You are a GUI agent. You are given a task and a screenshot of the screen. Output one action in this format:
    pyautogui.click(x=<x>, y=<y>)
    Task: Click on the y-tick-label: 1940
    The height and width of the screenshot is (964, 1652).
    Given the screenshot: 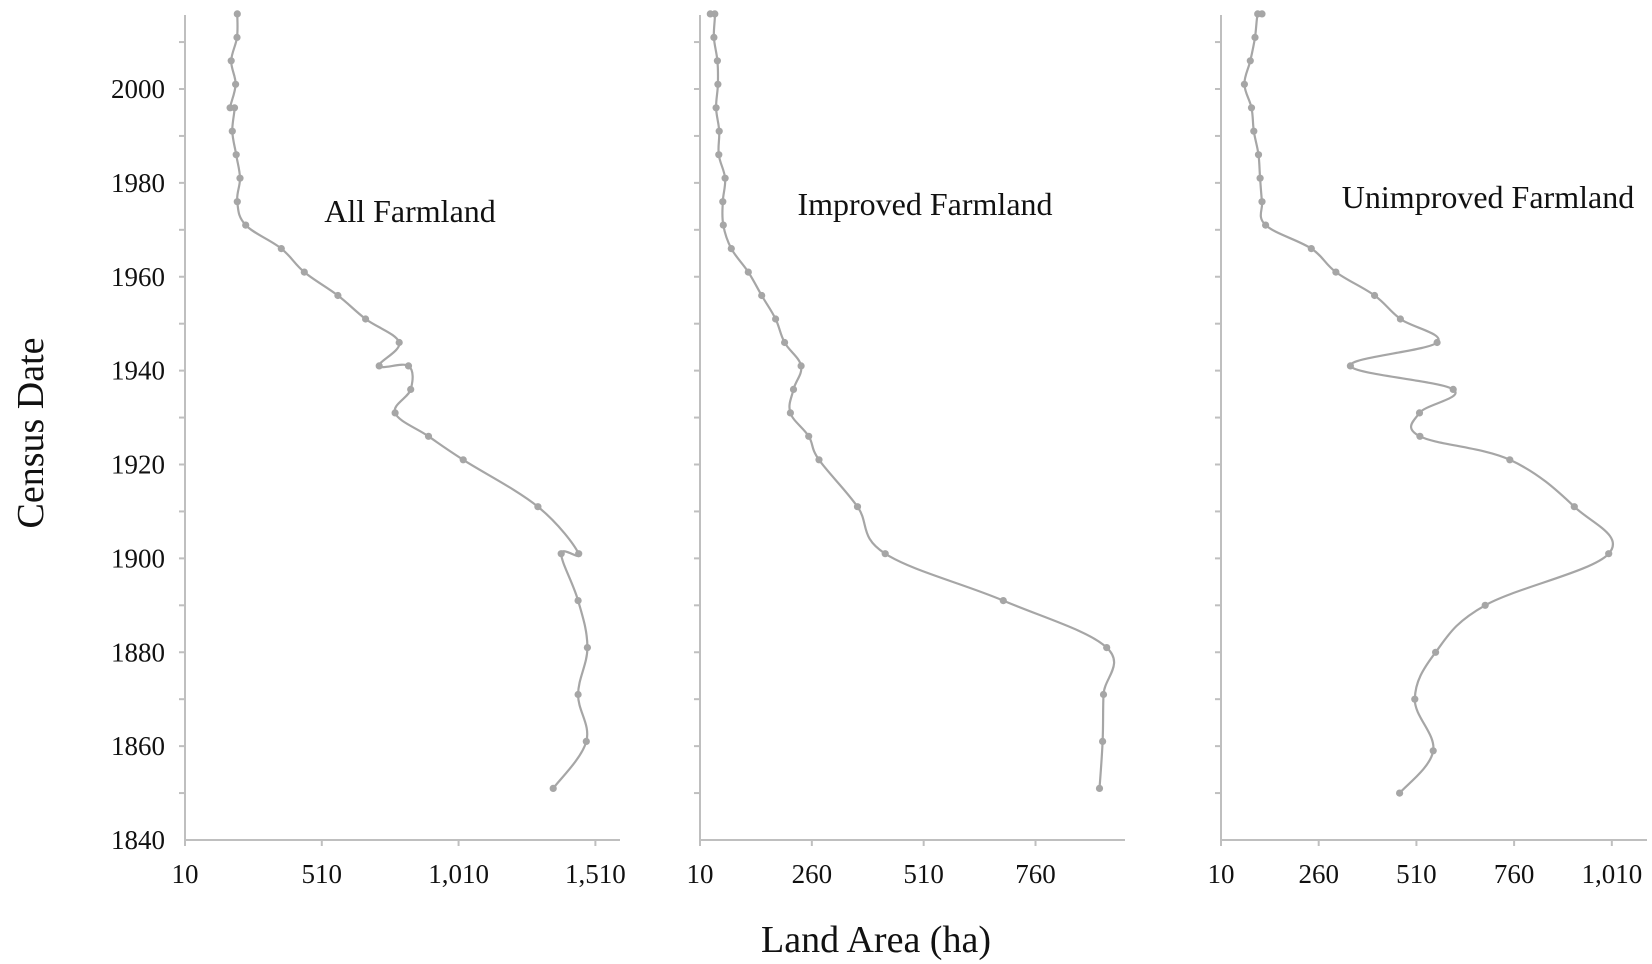 What is the action you would take?
    pyautogui.click(x=138, y=371)
    